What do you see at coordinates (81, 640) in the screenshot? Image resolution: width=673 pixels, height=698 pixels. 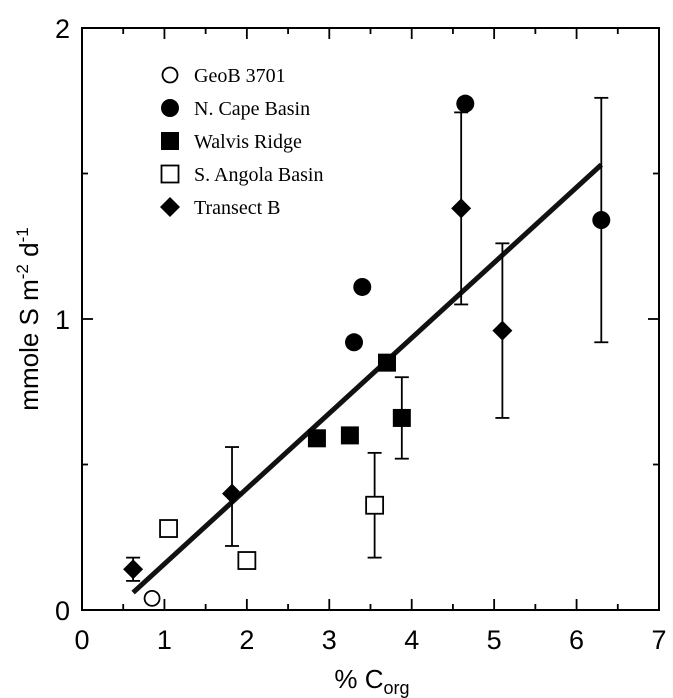 I see `x-tick-label: 0` at bounding box center [81, 640].